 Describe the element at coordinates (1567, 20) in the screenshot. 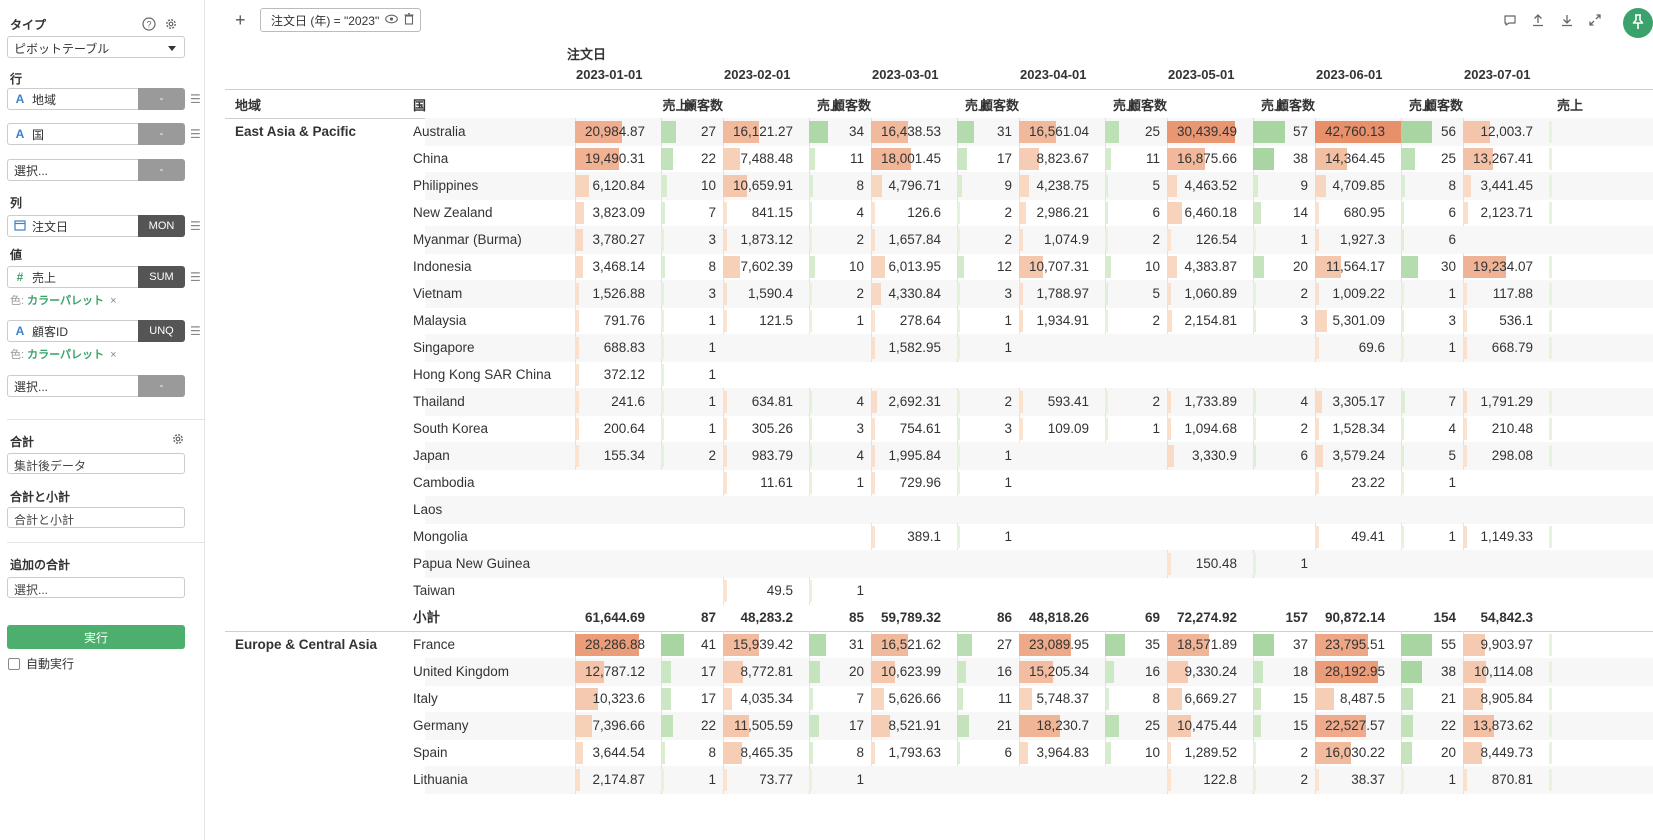

I see `download-icon` at that location.